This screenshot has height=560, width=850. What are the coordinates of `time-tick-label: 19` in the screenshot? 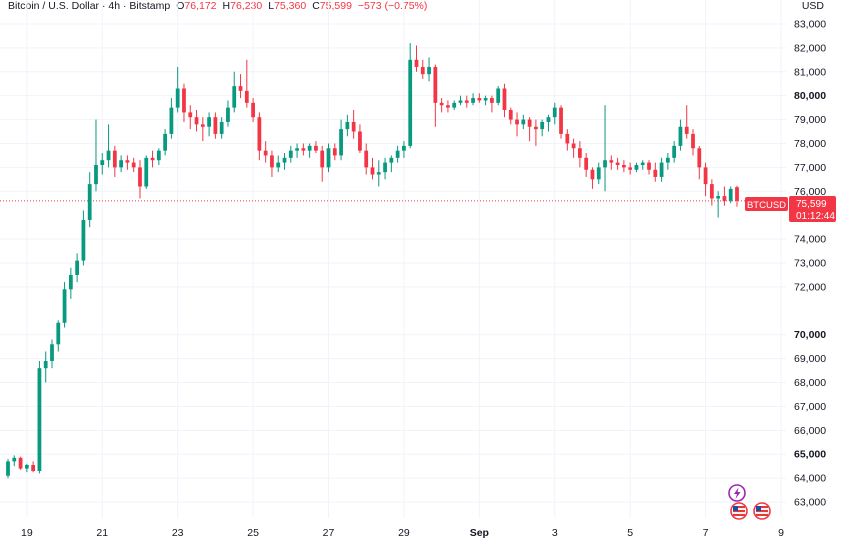 It's located at (27, 533).